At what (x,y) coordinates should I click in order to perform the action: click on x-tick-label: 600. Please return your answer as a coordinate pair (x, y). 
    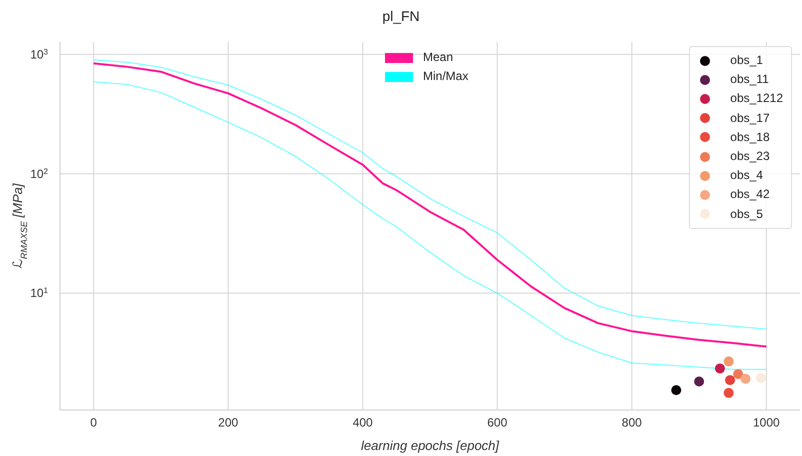
    Looking at the image, I should click on (497, 423).